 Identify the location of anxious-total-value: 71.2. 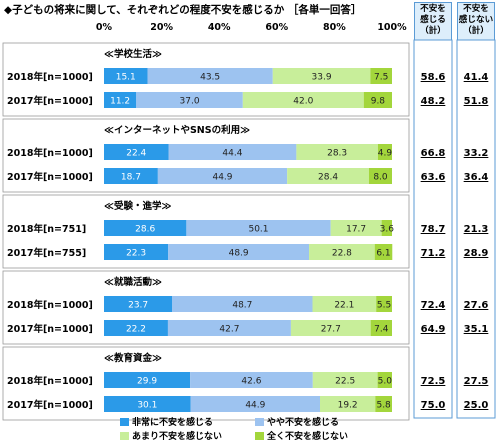
(433, 253).